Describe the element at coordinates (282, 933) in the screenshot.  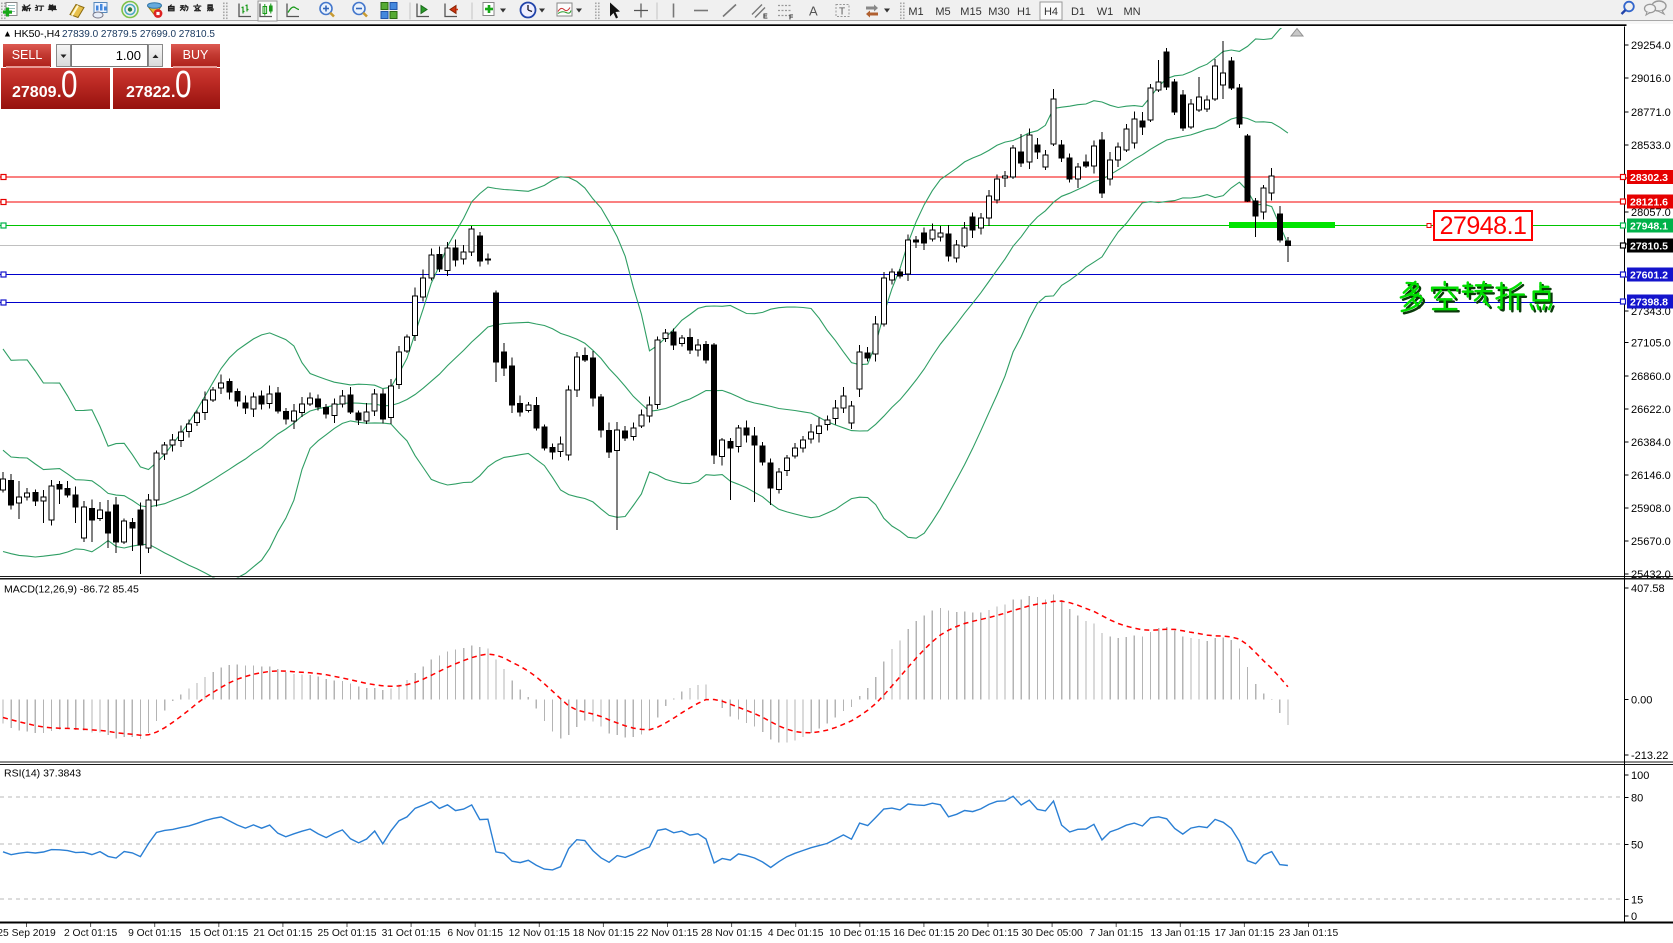
I see `svg-text: 21 Oct 01:15` at that location.